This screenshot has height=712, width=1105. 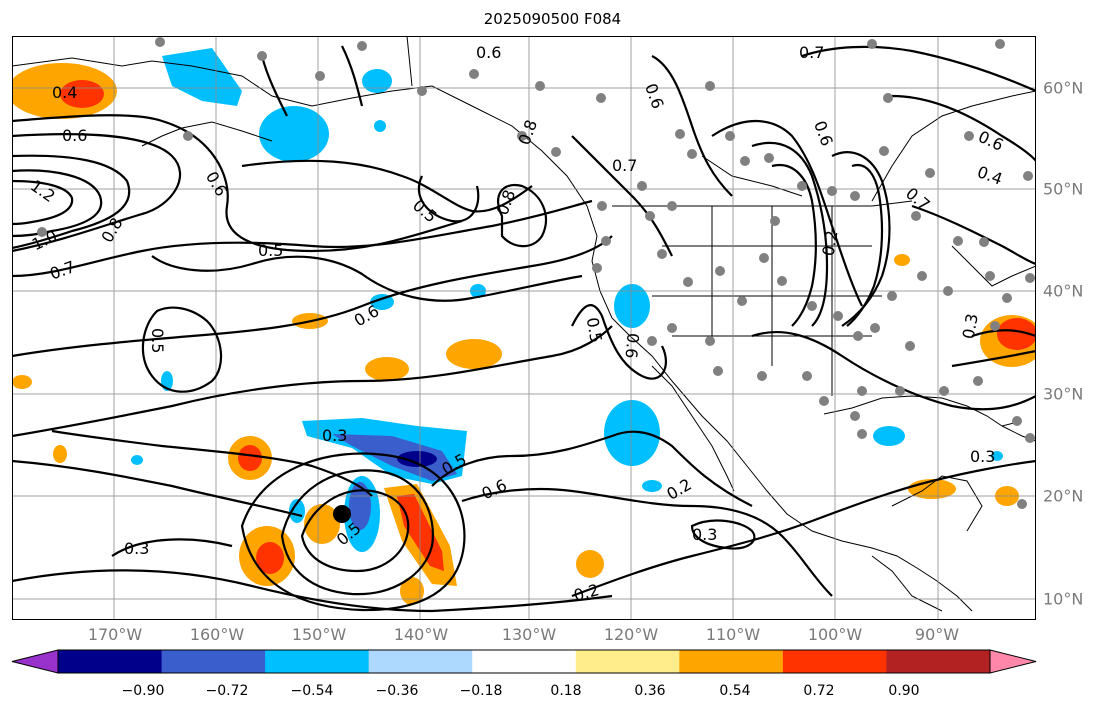 I want to click on colorbar-tick-label: 0.72, so click(x=819, y=691).